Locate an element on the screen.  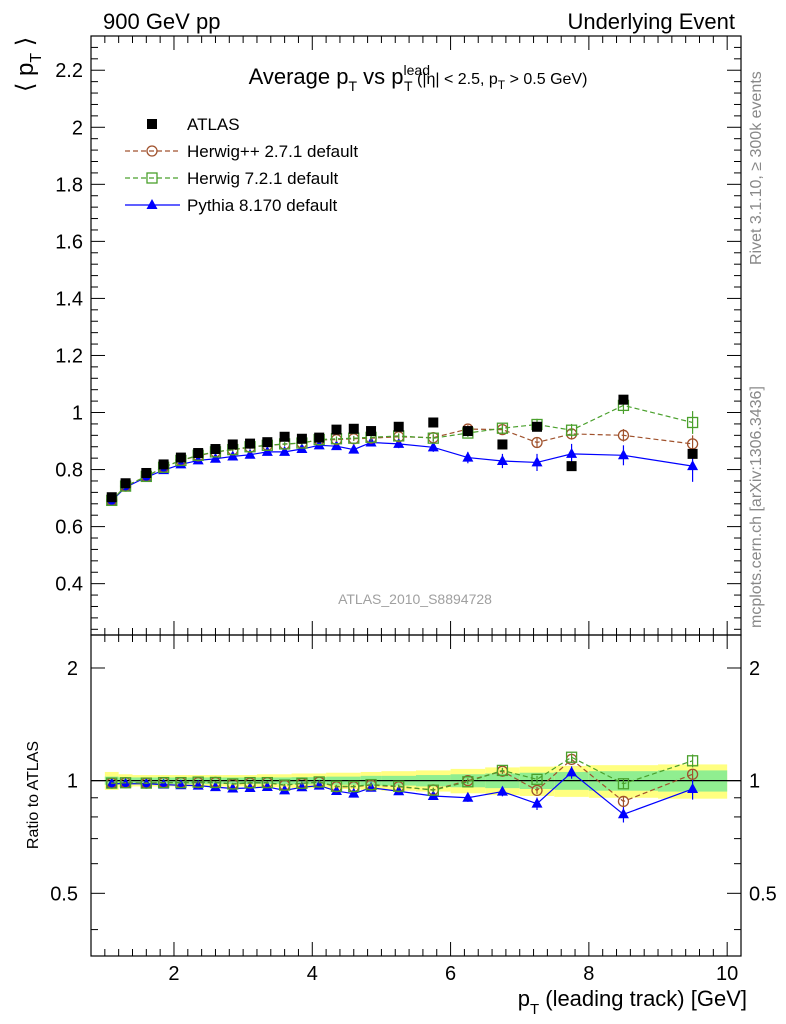
legend-item: Herwig 7.2.1 default is located at coordinates (231, 178).